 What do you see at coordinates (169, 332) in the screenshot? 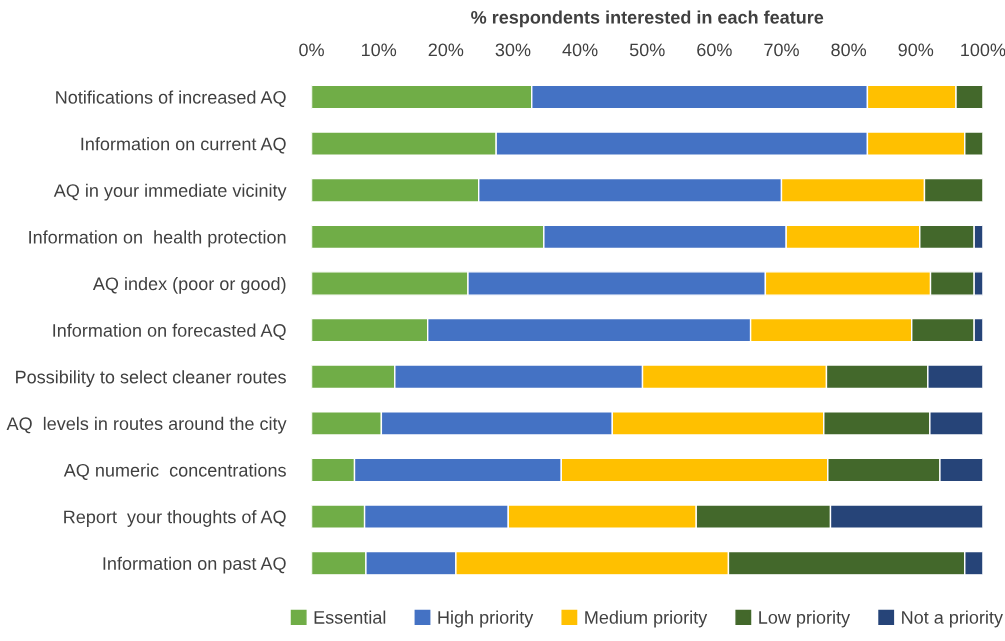
I see `y-tick-label: Information on forecasted AQ` at bounding box center [169, 332].